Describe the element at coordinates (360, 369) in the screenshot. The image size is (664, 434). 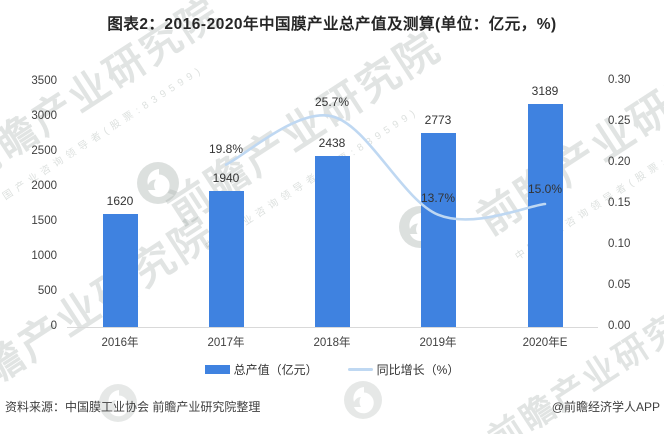
I see `legend-line-swatch` at that location.